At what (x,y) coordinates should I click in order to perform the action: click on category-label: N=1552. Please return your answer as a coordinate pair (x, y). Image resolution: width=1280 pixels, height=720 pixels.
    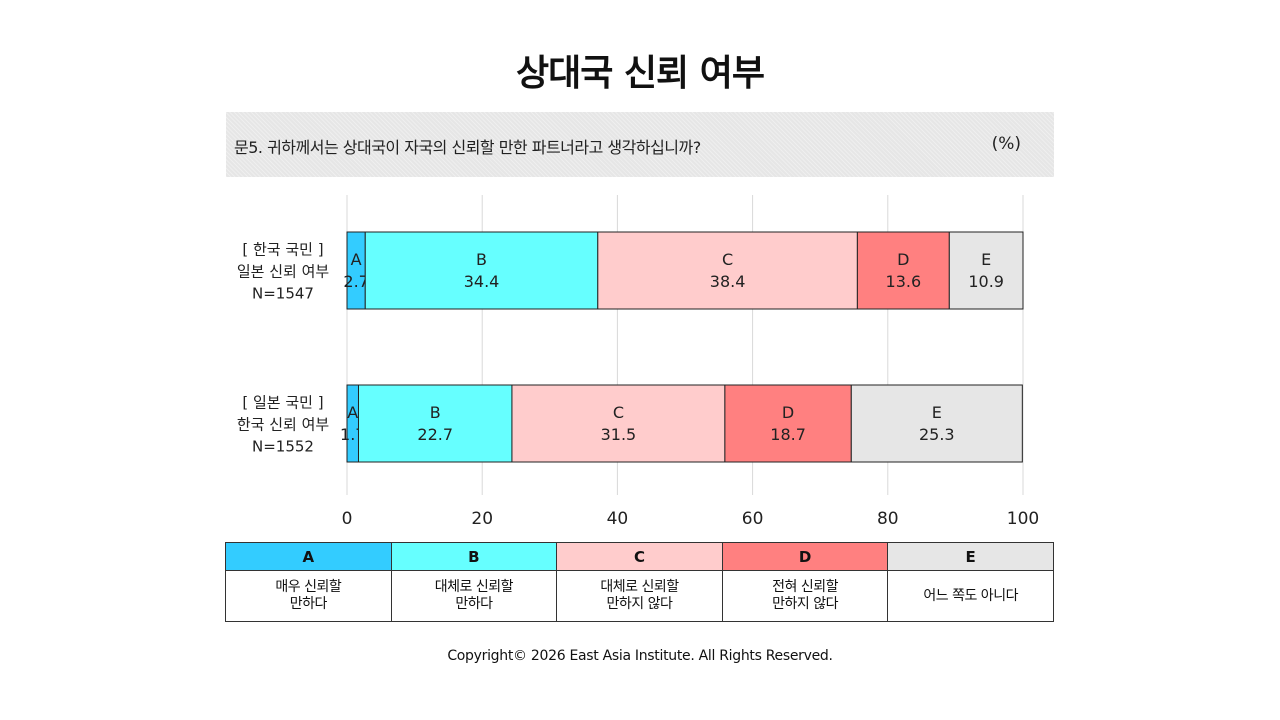
    Looking at the image, I should click on (283, 447).